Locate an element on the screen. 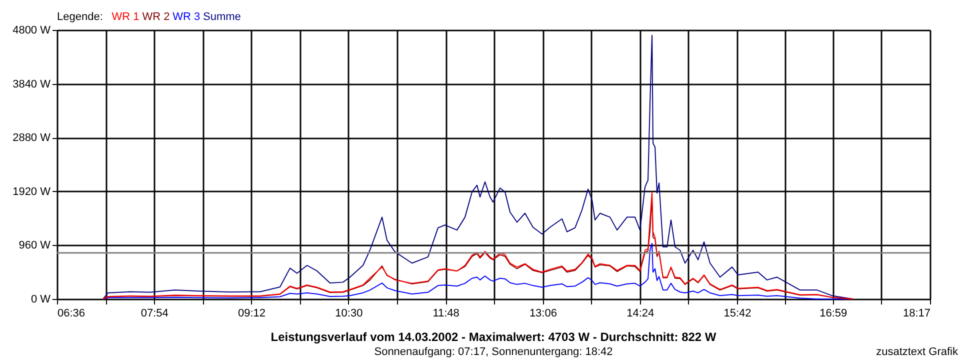 The image size is (960, 360). x-tick-label: 14:24 is located at coordinates (640, 314).